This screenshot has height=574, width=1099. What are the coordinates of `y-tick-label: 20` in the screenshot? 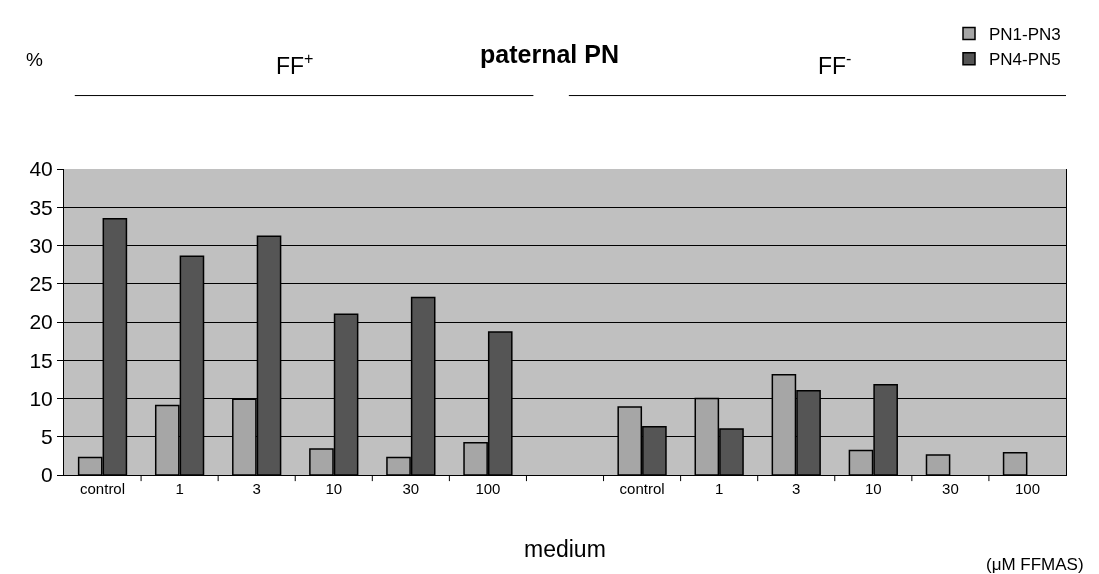 It's located at (41, 322).